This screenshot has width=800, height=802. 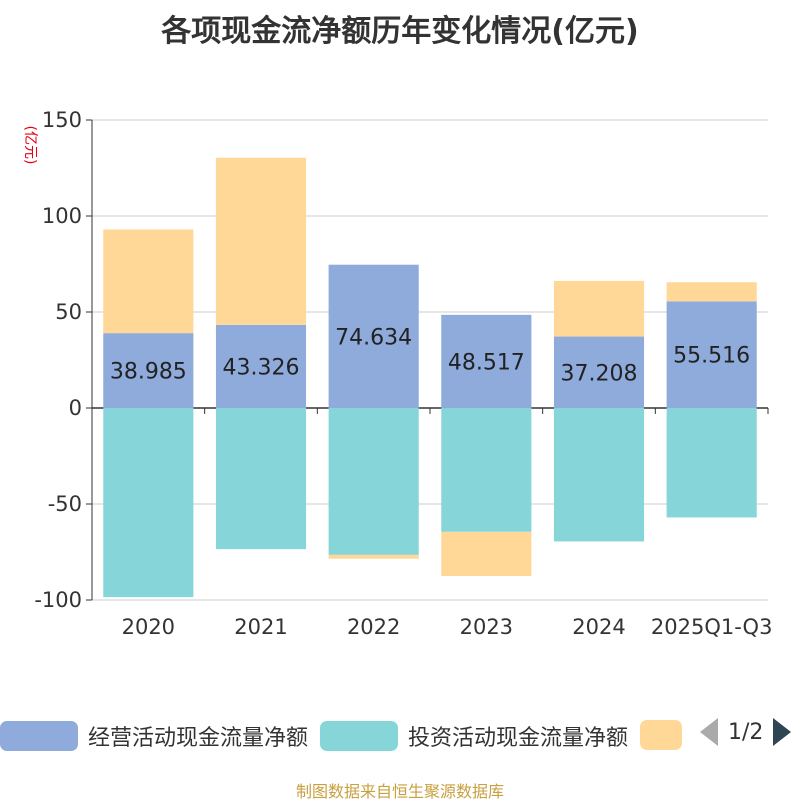 What do you see at coordinates (712, 627) in the screenshot?
I see `x-category-label: 2025Q1-Q3` at bounding box center [712, 627].